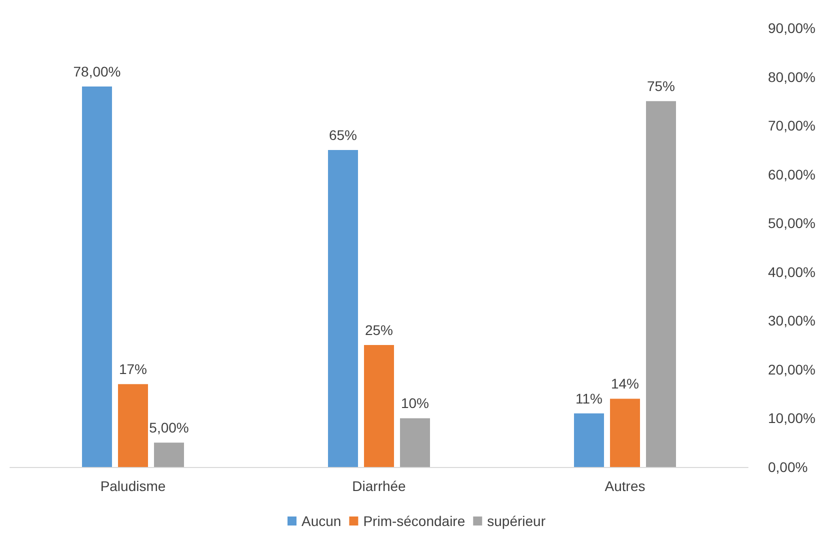  What do you see at coordinates (625, 384) in the screenshot?
I see `data-label: 14%` at bounding box center [625, 384].